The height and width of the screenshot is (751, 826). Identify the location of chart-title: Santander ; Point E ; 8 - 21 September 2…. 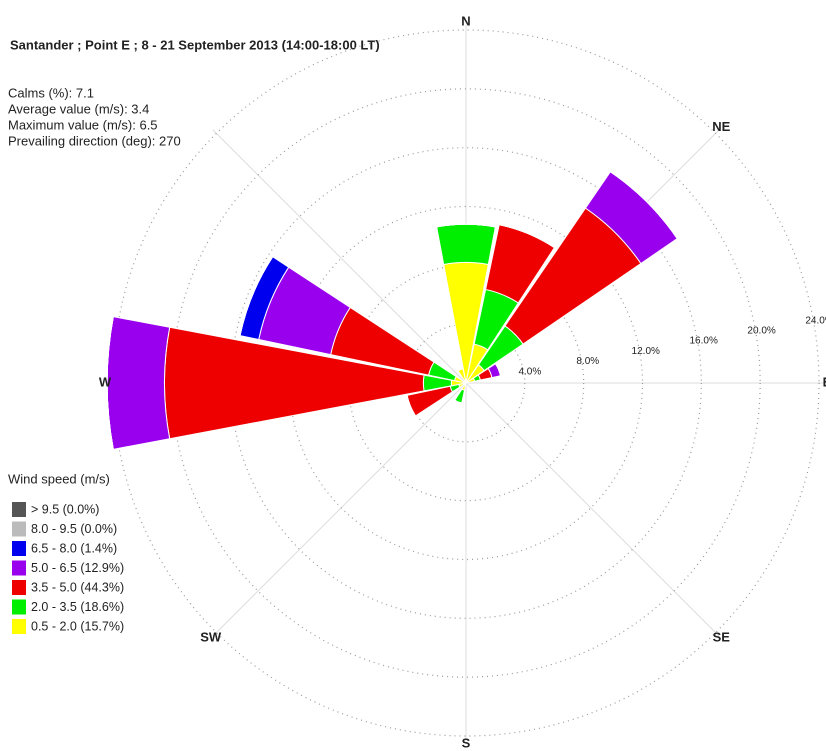
(195, 44).